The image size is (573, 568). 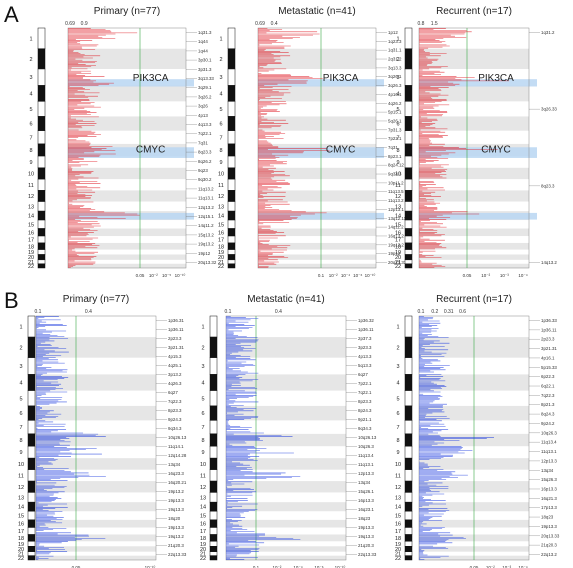 What do you see at coordinates (549, 507) in the screenshot?
I see `cytoband-label: 17p13.3` at bounding box center [549, 507].